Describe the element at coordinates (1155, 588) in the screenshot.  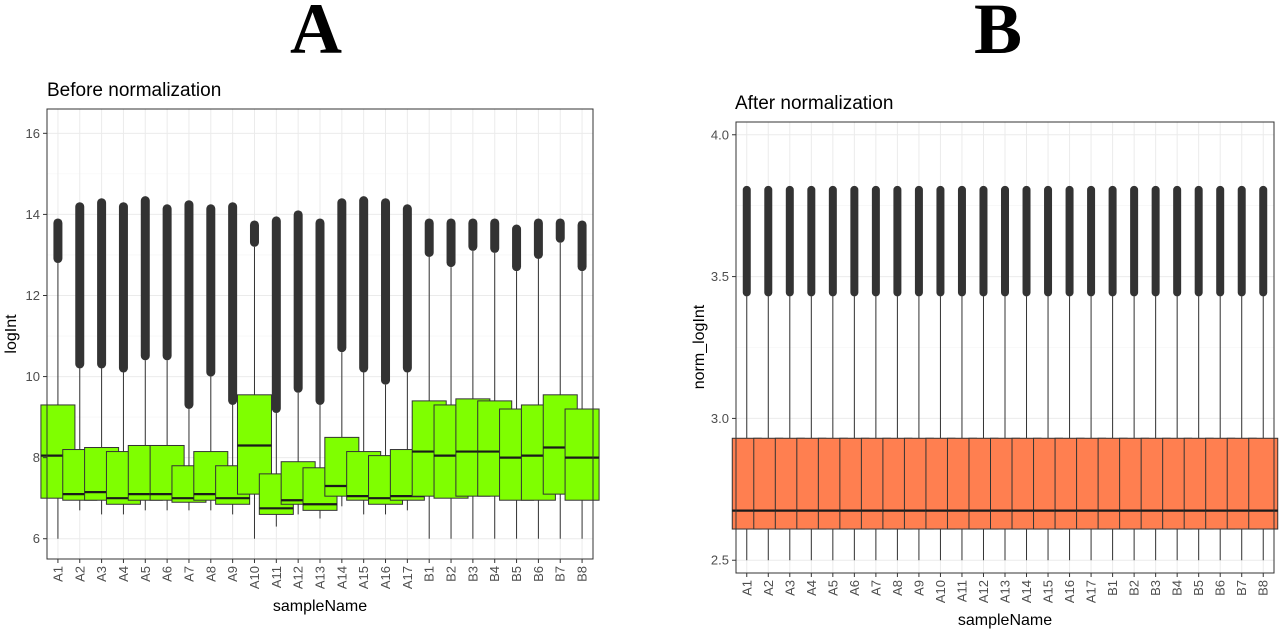
I see `chart-b-x-tick-label: B3` at that location.